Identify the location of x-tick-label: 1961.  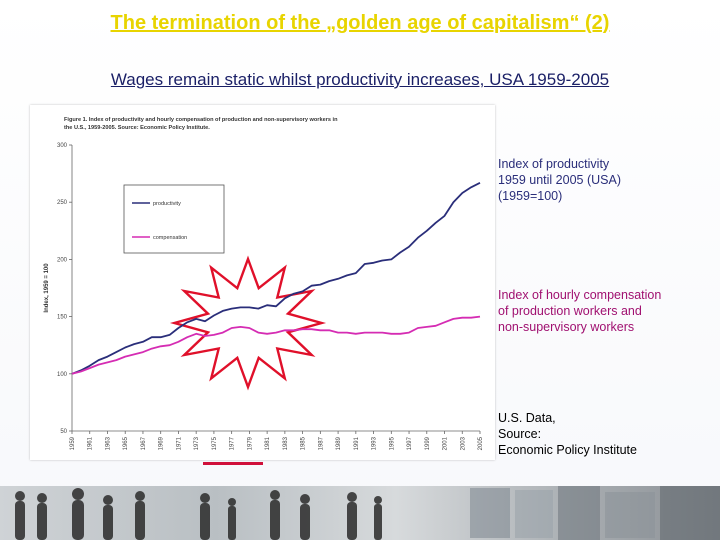
(91, 443).